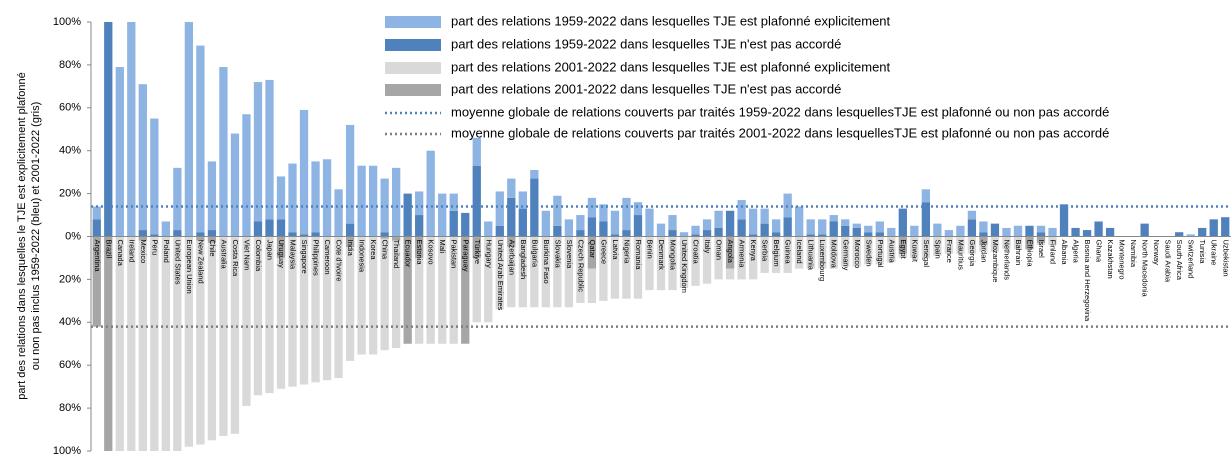 The image size is (1231, 455). I want to click on y-tick-label: 100%, so click(67, 450).